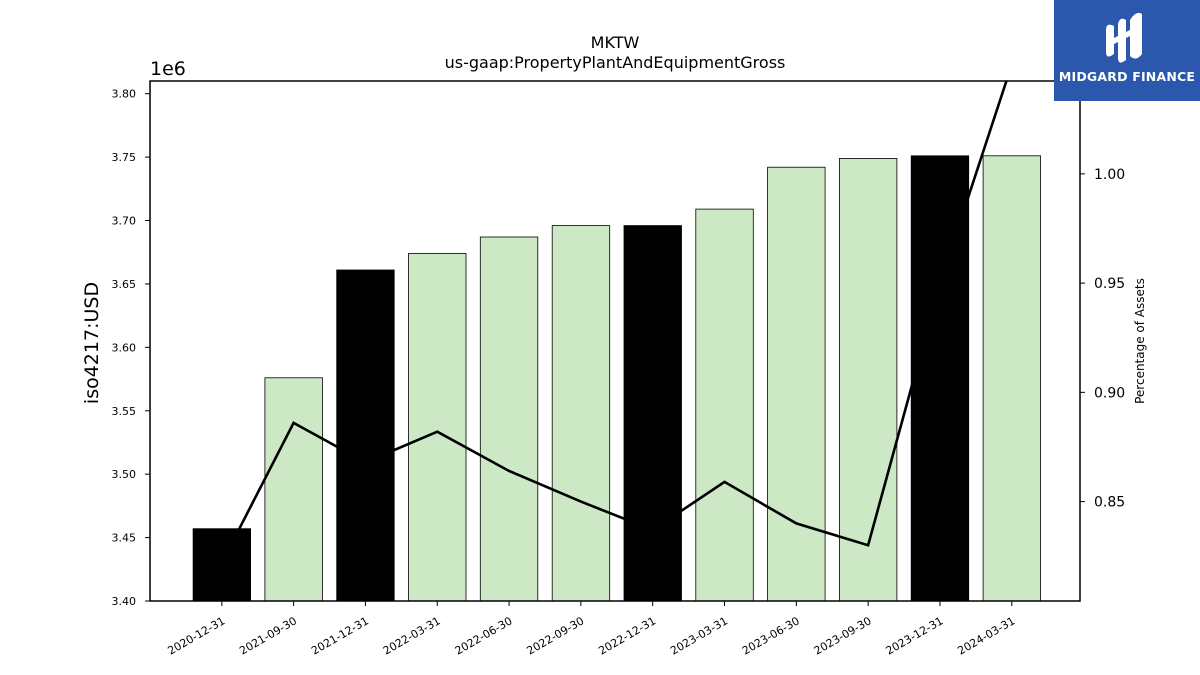 The image size is (1200, 675). Describe the element at coordinates (1109, 393) in the screenshot. I see `y2-tick-label: 0.90` at that location.